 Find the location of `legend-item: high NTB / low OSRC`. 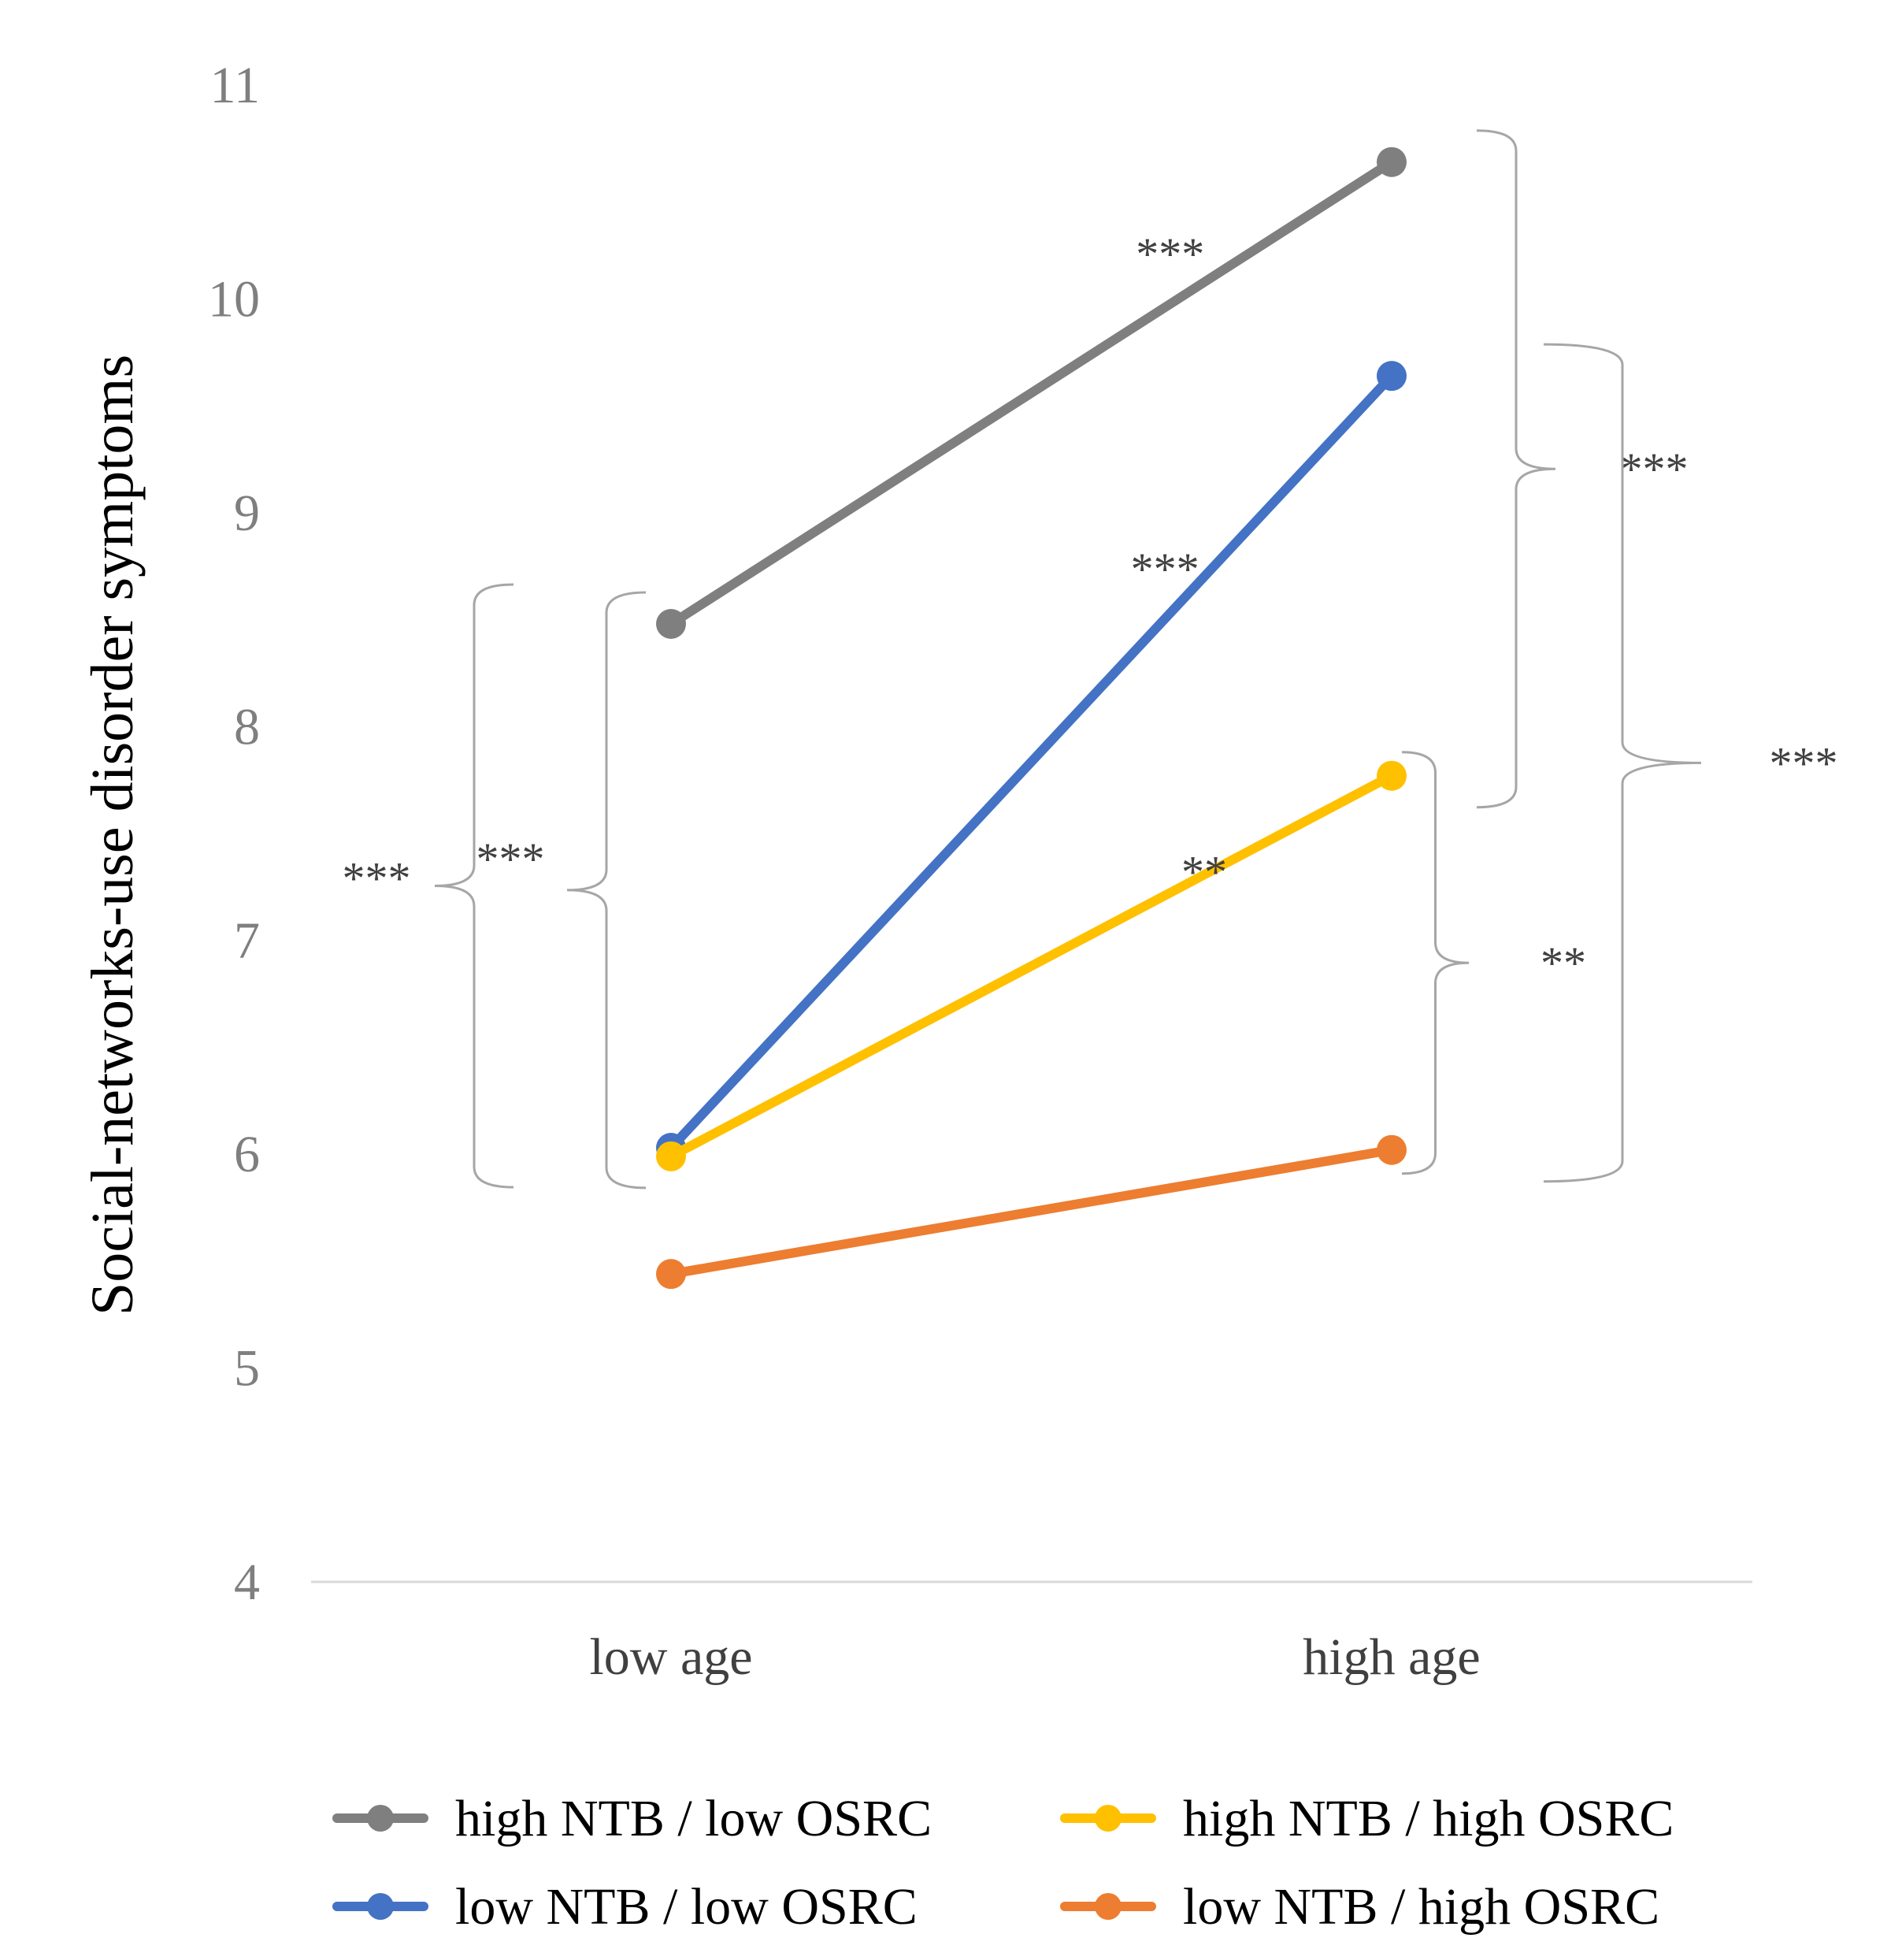

legend-item: high NTB / low OSRC is located at coordinates (632, 1818).